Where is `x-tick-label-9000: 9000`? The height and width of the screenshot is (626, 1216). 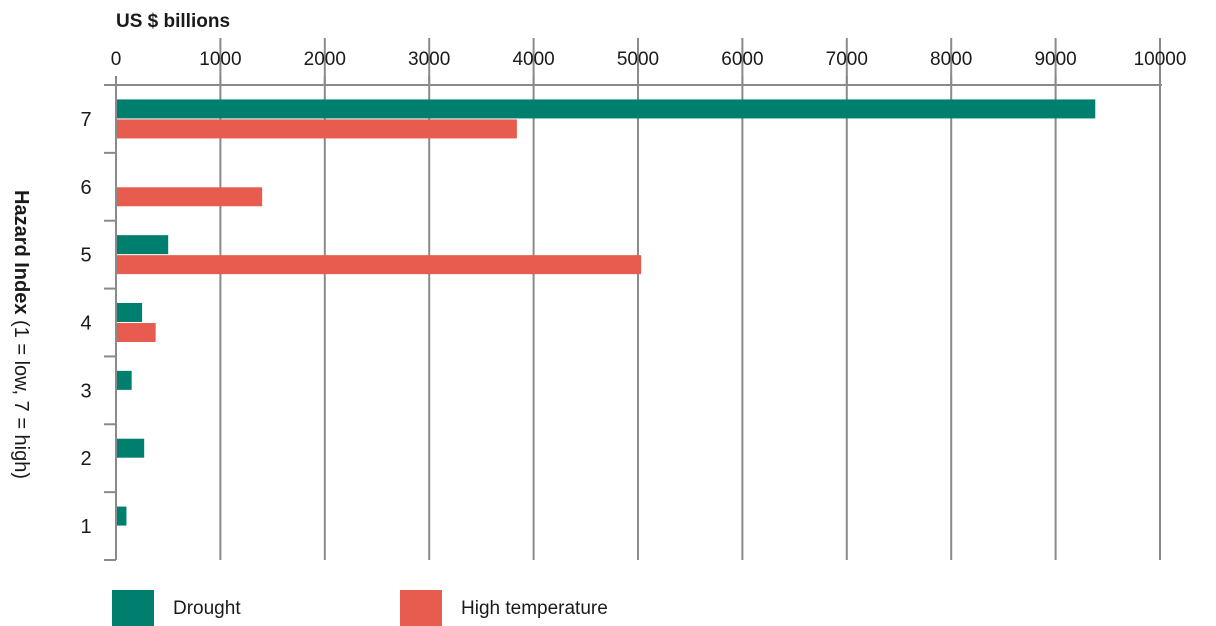
x-tick-label-9000: 9000 is located at coordinates (1055, 59).